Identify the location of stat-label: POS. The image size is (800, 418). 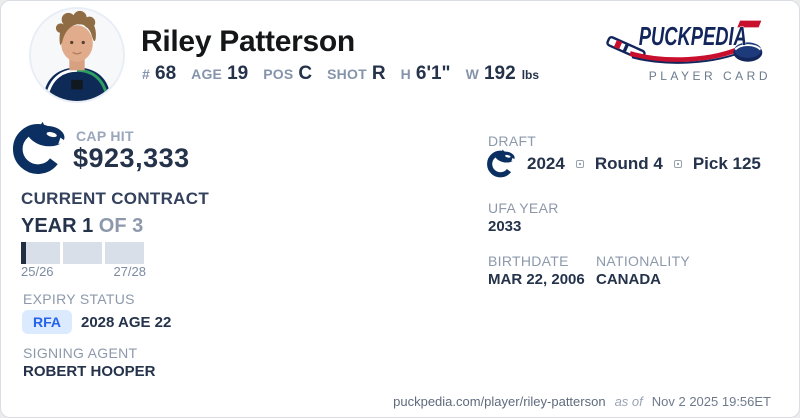
(278, 74).